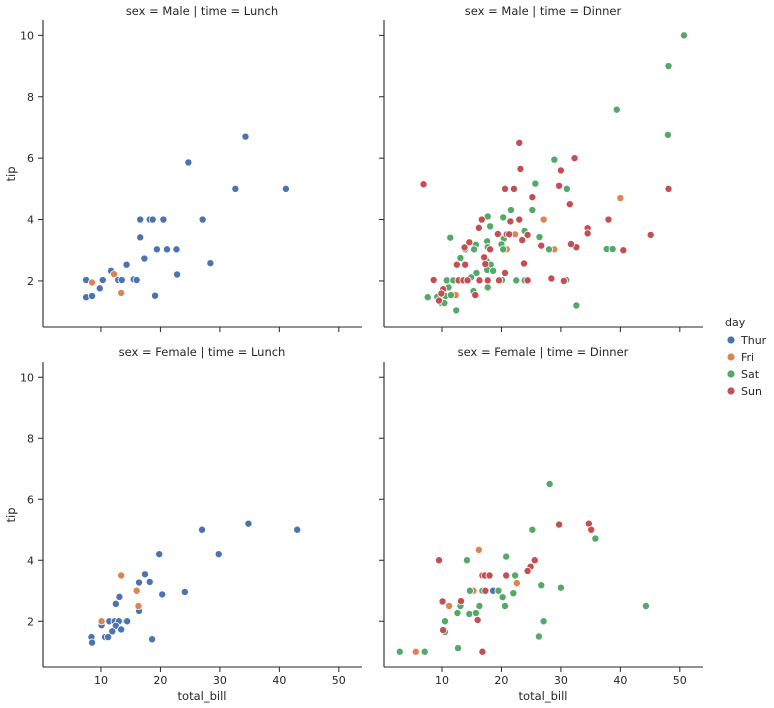 This screenshot has height=708, width=774. What do you see at coordinates (279, 680) in the screenshot?
I see `x-tick-label: 40` at bounding box center [279, 680].